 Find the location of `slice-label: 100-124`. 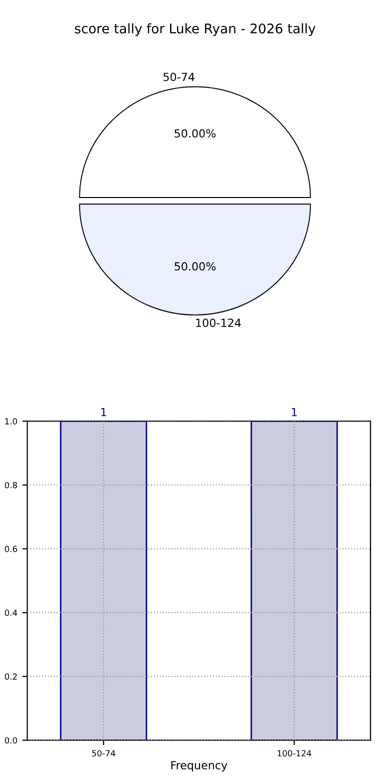

slice-label: 100-124 is located at coordinates (218, 323).